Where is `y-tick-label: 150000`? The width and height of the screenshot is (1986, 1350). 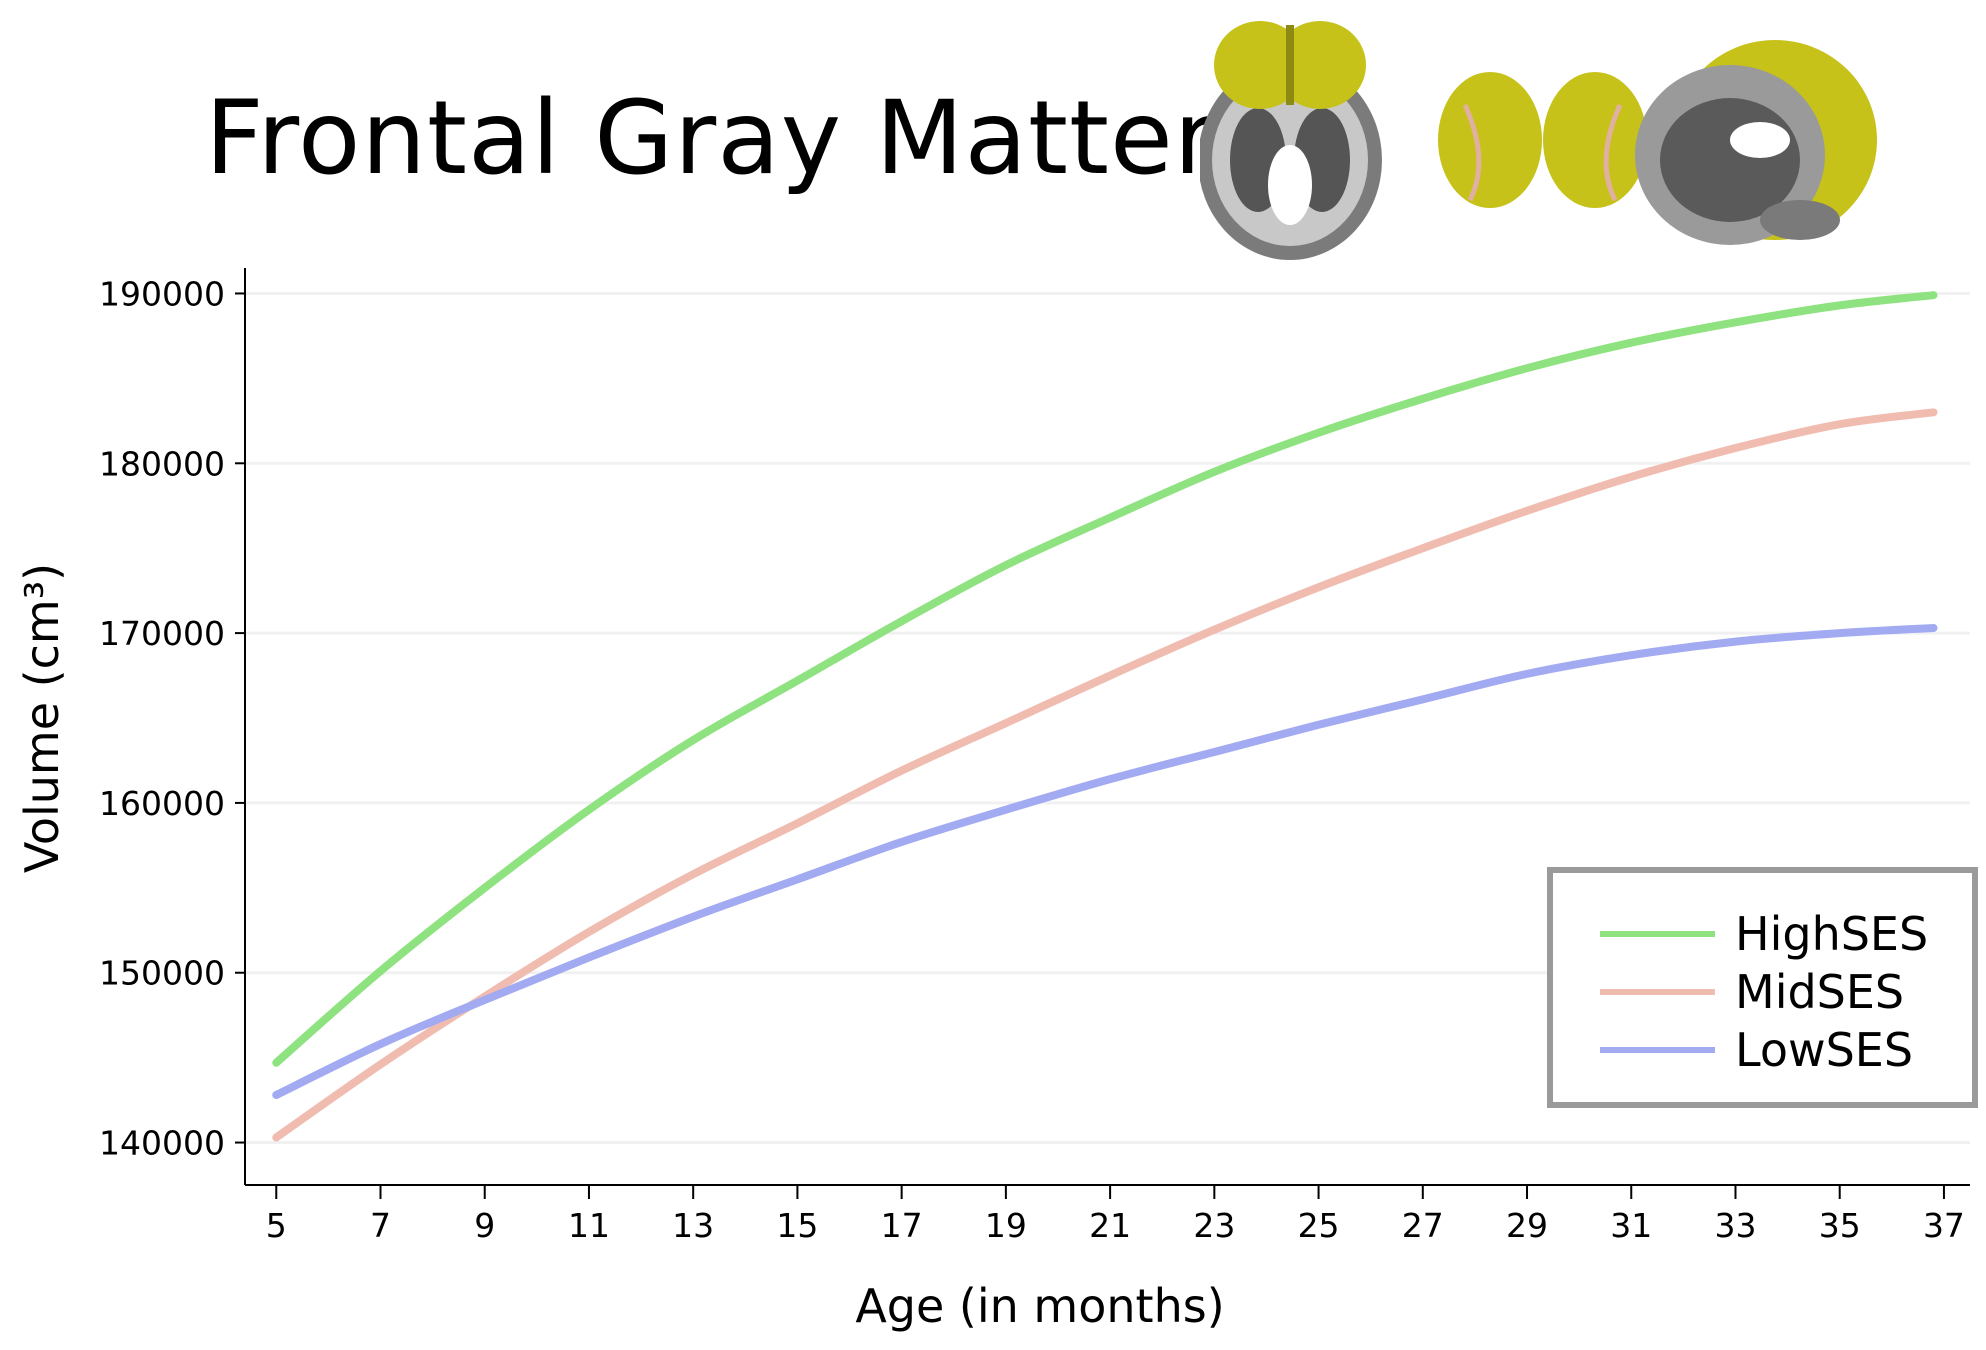 y-tick-label: 150000 is located at coordinates (162, 973).